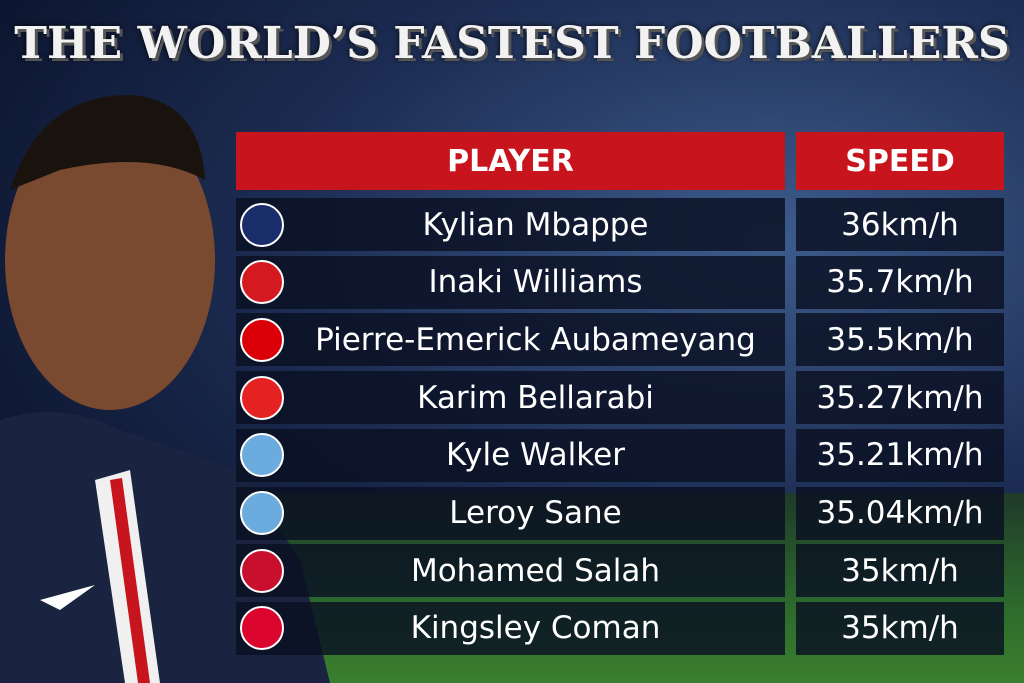  Describe the element at coordinates (900, 455) in the screenshot. I see `speed-cell: 35.21km/h` at that location.